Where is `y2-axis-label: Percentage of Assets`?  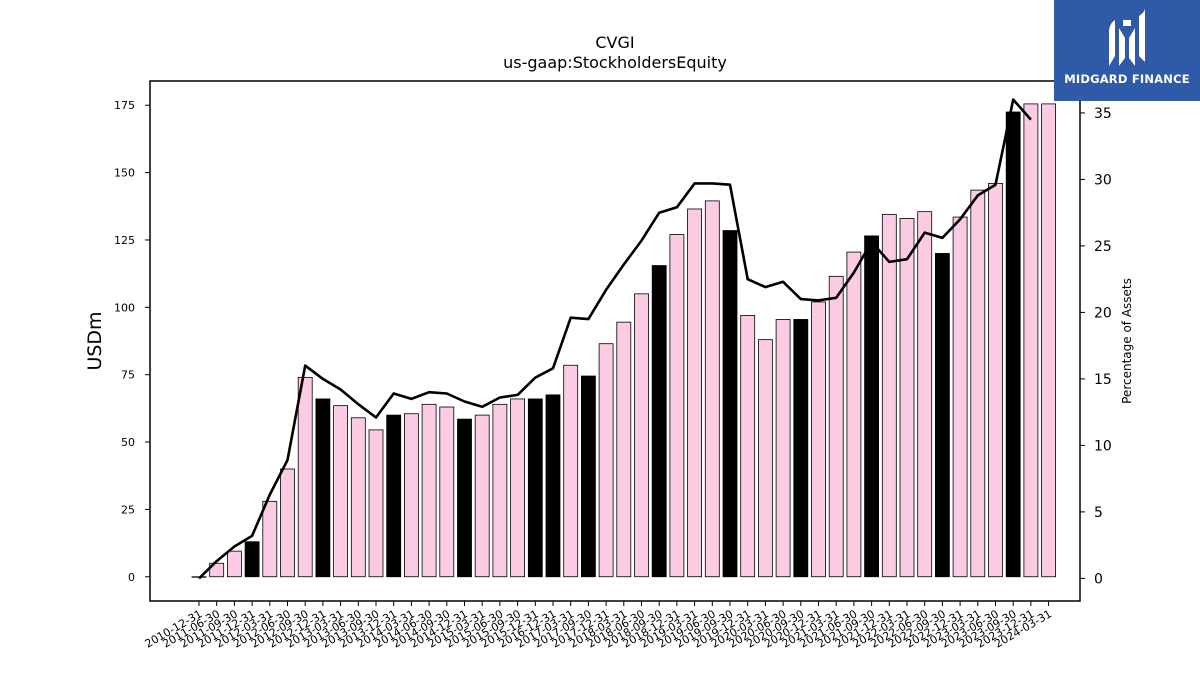 y2-axis-label: Percentage of Assets is located at coordinates (1127, 341).